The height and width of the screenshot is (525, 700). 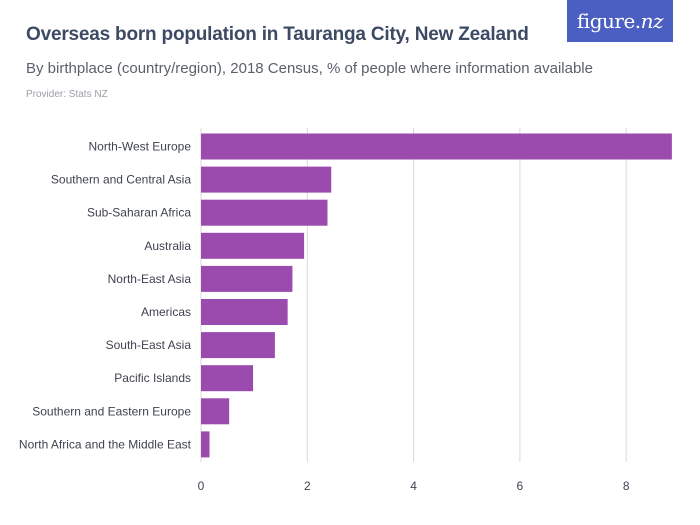 What do you see at coordinates (605, 21) in the screenshot?
I see `logo-text-main: figure` at bounding box center [605, 21].